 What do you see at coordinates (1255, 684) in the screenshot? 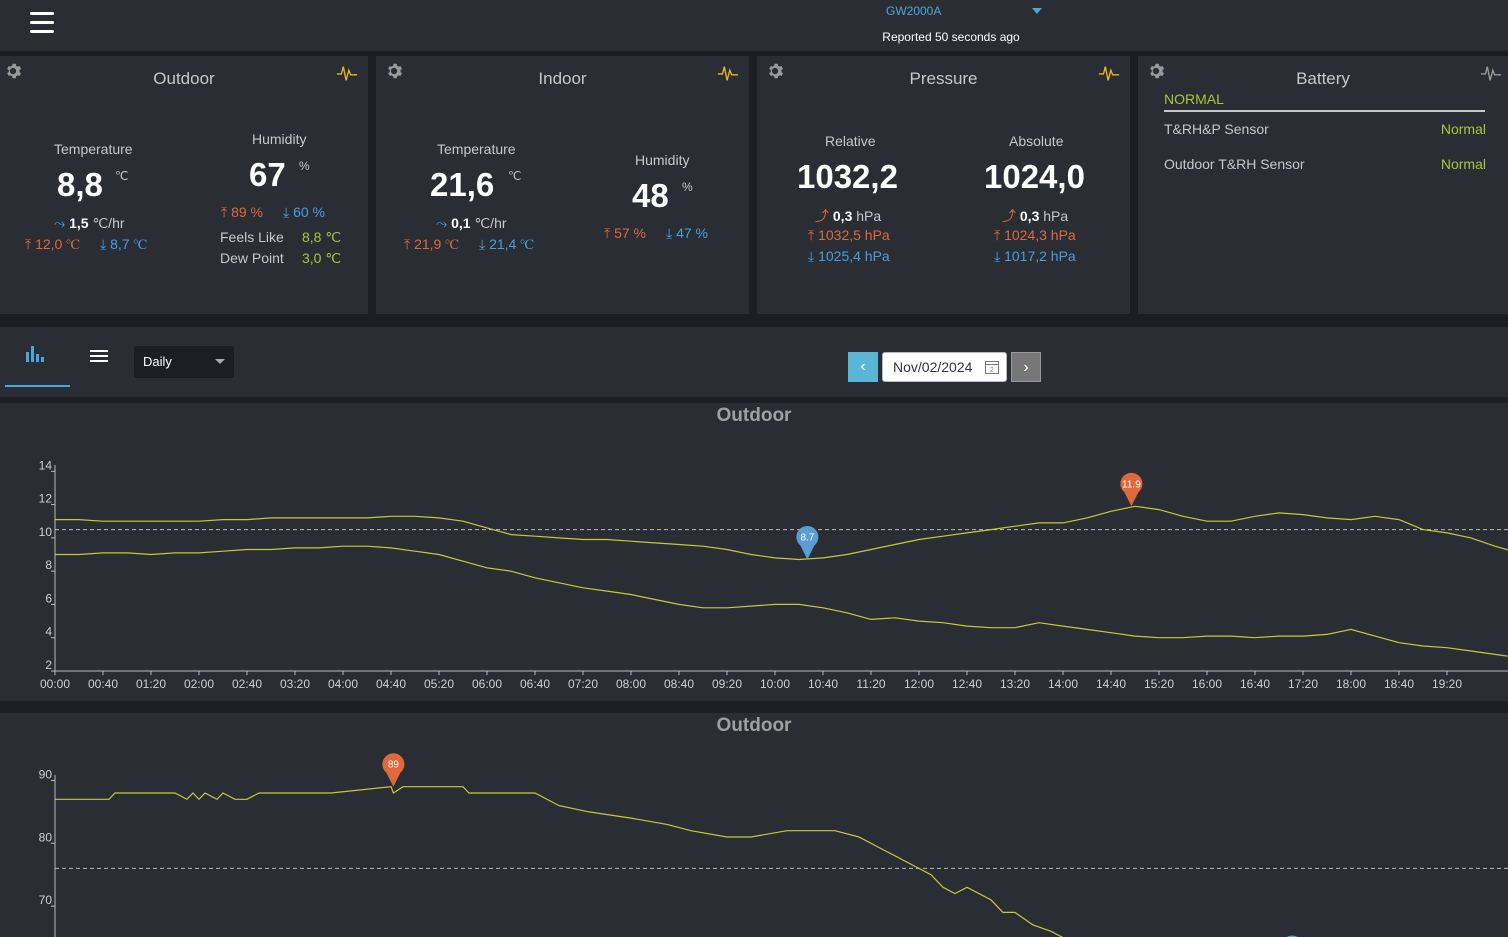
I see `x-tick-label: 16:40` at bounding box center [1255, 684].